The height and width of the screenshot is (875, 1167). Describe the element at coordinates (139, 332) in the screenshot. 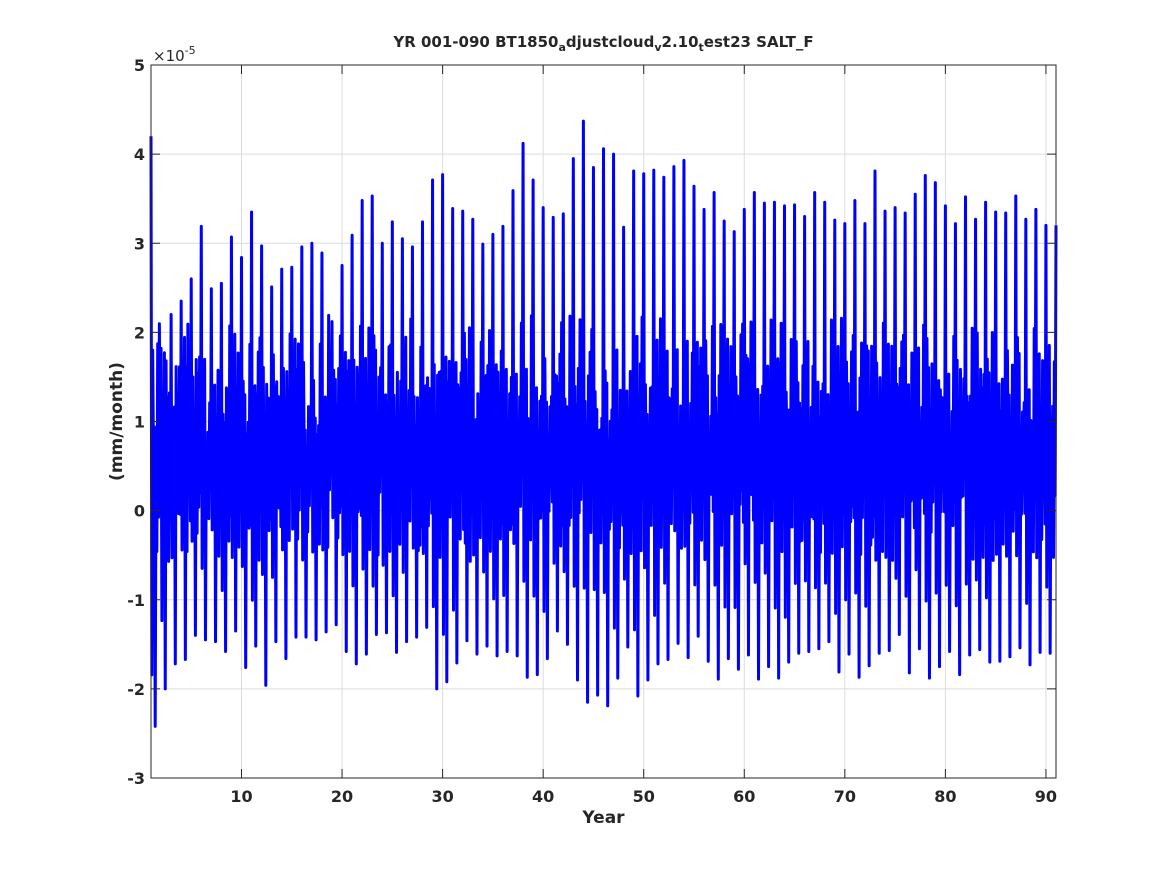

I see `y-tick-label: 2` at that location.